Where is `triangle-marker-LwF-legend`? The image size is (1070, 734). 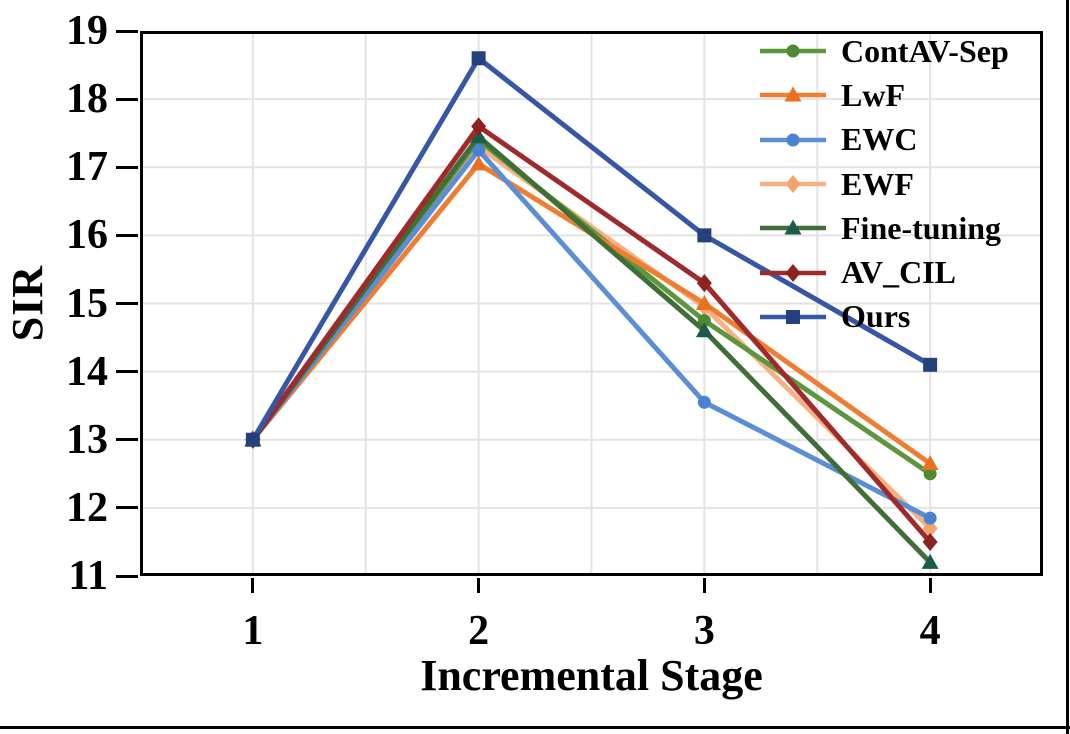 triangle-marker-LwF-legend is located at coordinates (793, 94).